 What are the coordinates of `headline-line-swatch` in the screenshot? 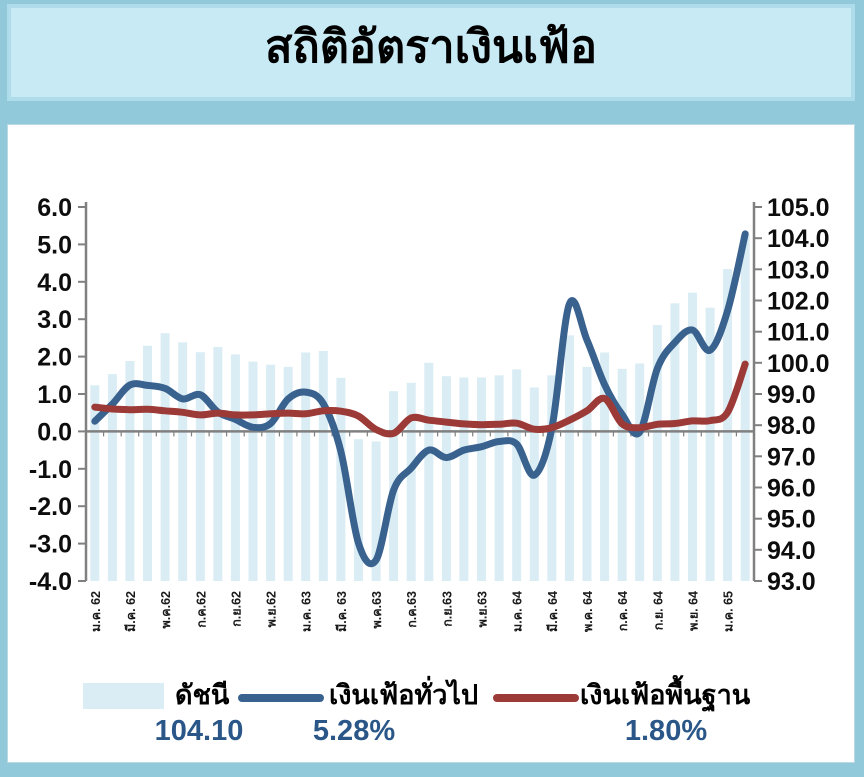 It's located at (281, 698).